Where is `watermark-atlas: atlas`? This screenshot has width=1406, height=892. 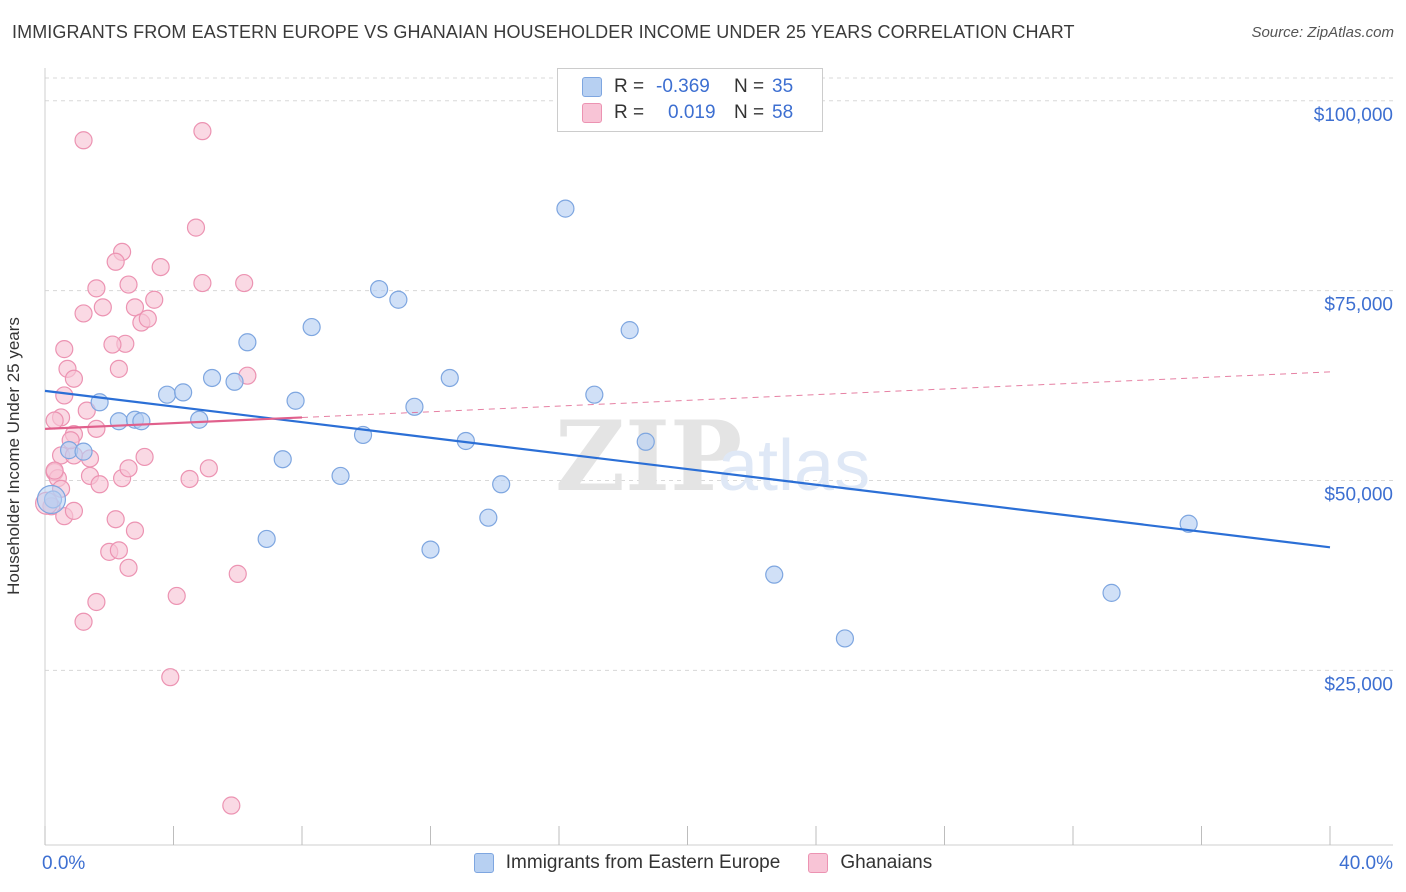 watermark-atlas: atlas is located at coordinates (794, 466).